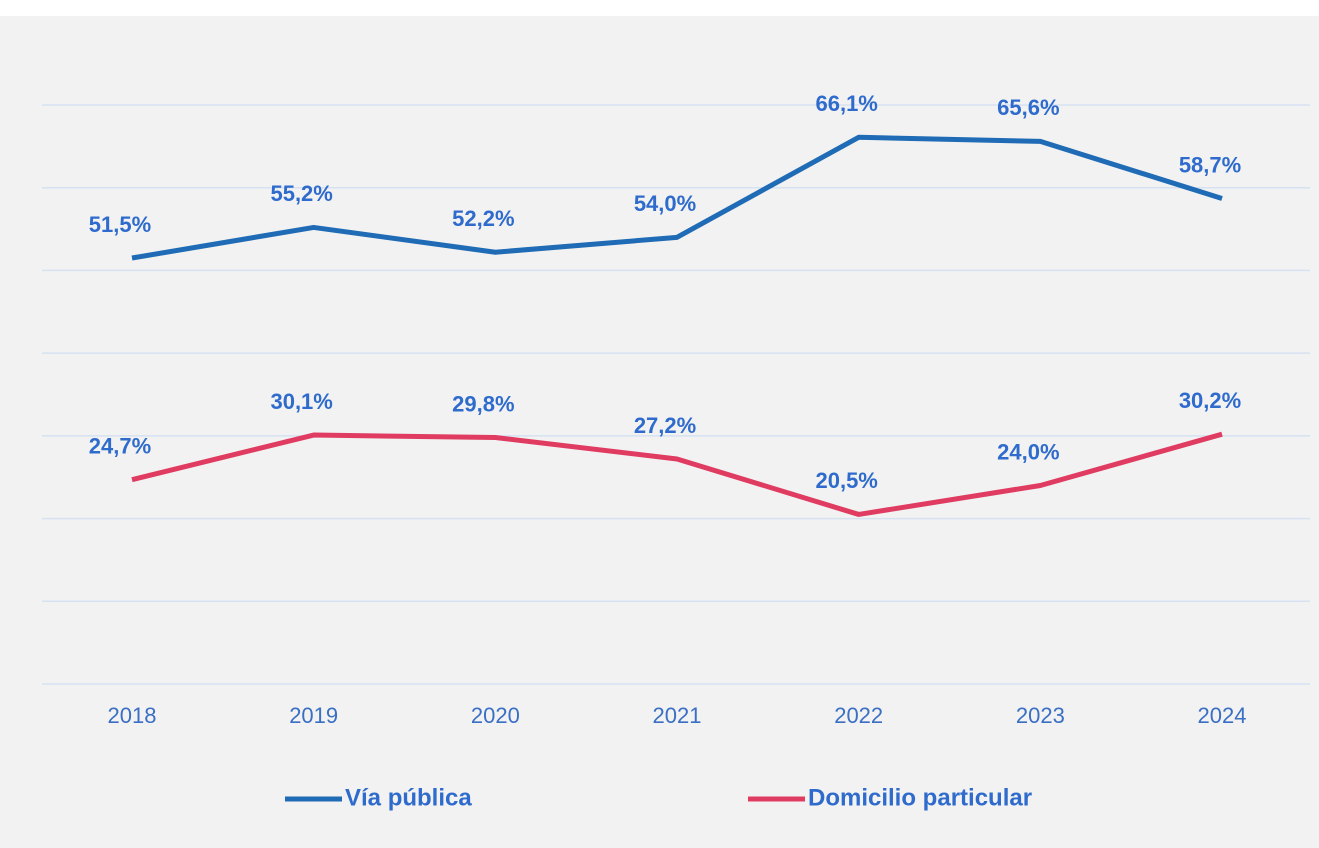  What do you see at coordinates (1210, 400) in the screenshot?
I see `data-label: 30,2%` at bounding box center [1210, 400].